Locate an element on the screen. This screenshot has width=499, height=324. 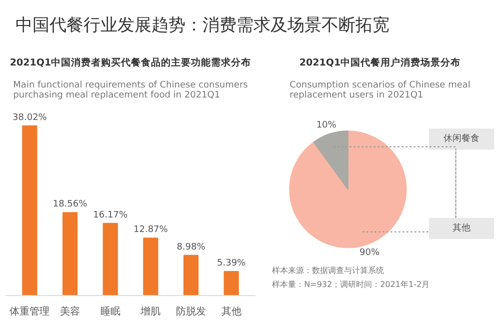
data-label: 12.87% is located at coordinates (151, 230).